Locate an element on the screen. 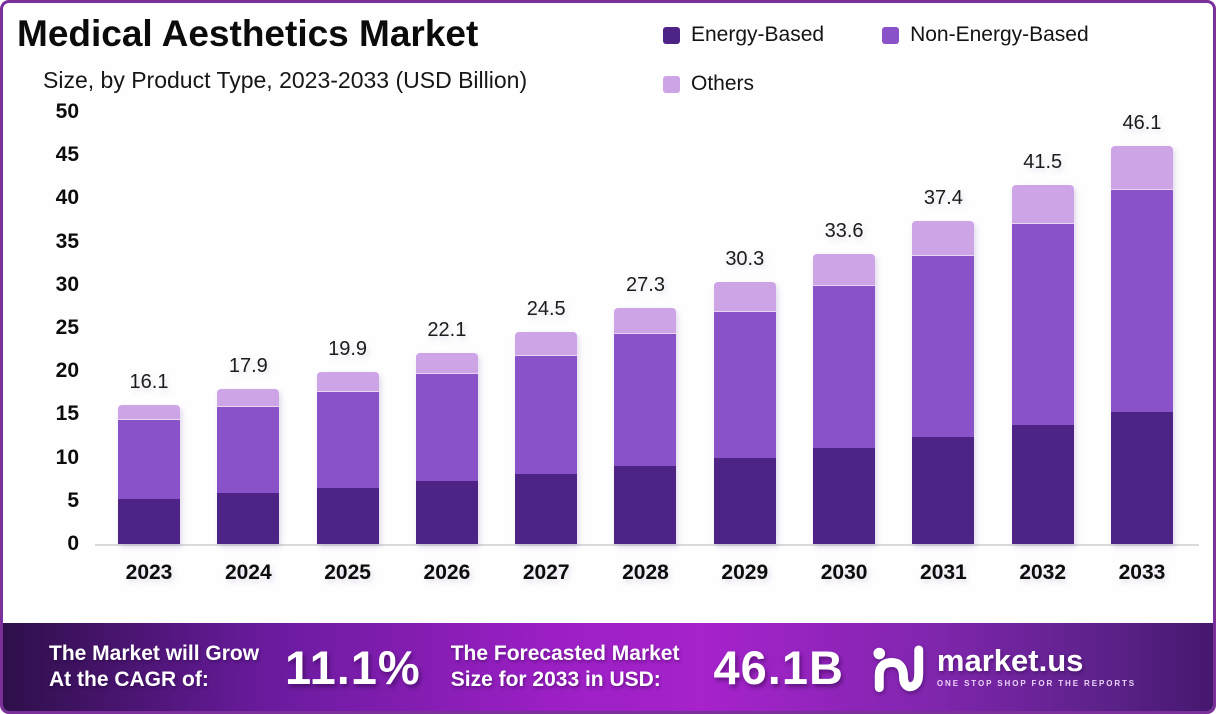 The width and height of the screenshot is (1216, 714). logo-text-block: market.us ONE STOP SHOP FOR THE REPORTS is located at coordinates (1036, 665).